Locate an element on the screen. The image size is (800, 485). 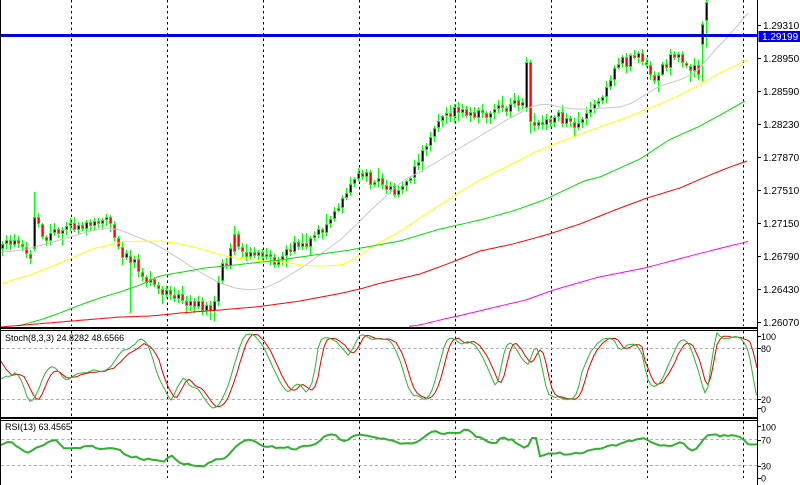
svg-text: Stoch(8,3,3) 24.8282 48.6566 is located at coordinates (64, 338).